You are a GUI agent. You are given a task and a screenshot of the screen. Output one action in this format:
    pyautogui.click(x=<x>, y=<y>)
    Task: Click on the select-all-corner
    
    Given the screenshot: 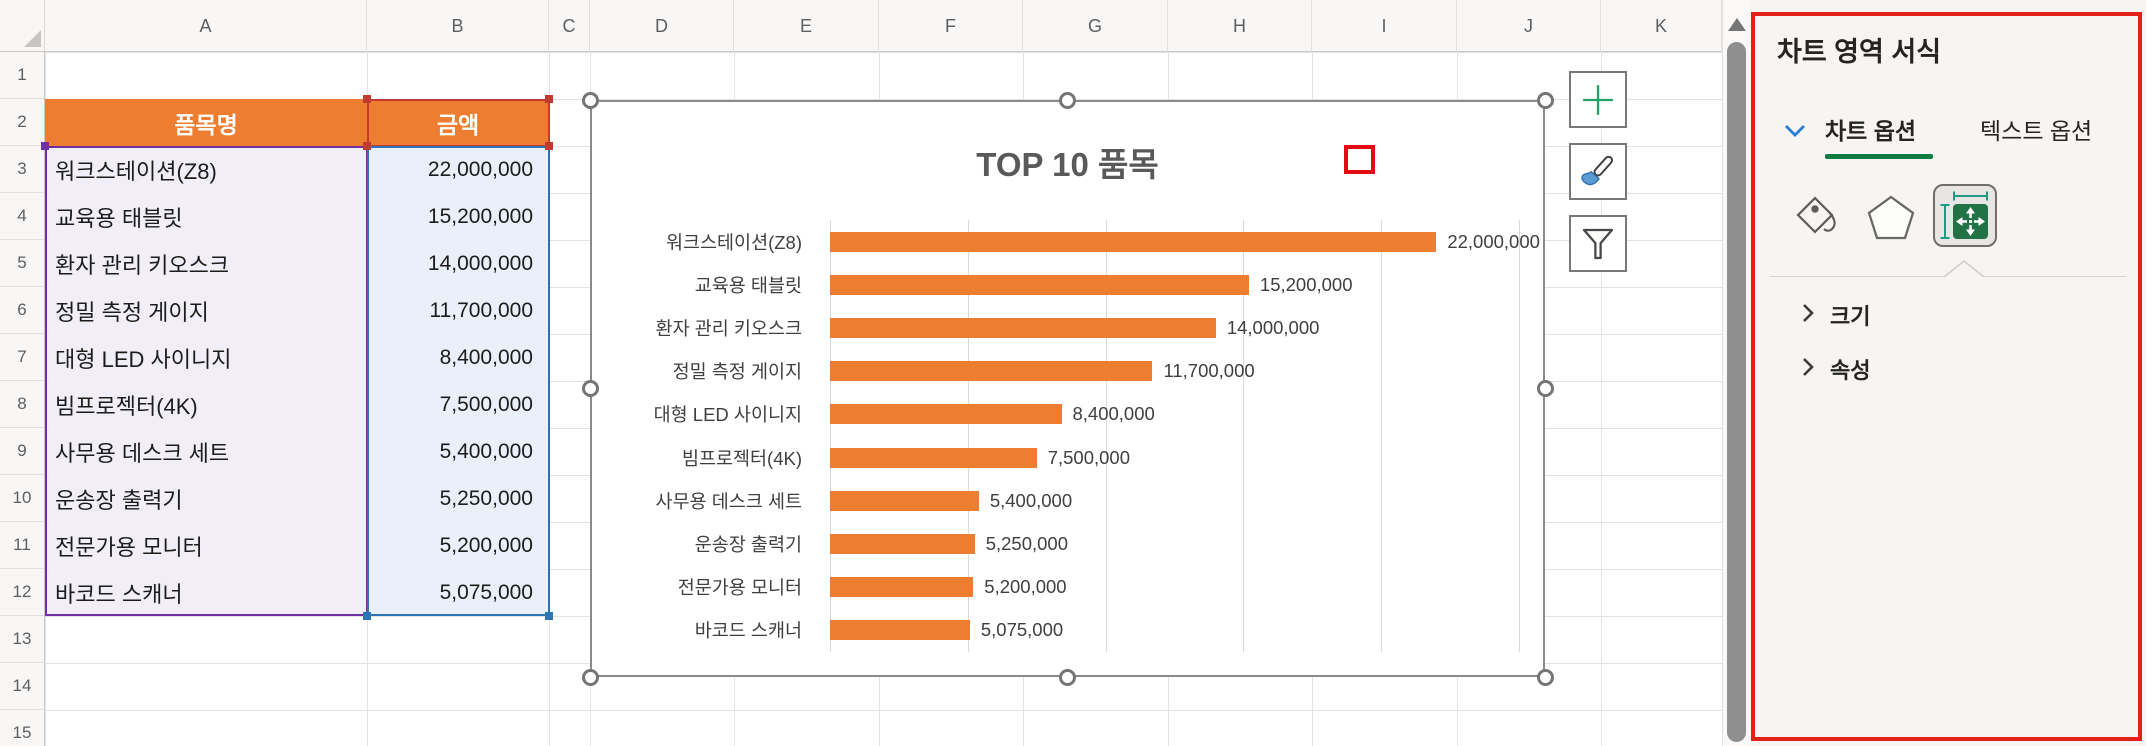 What is the action you would take?
    pyautogui.click(x=22, y=26)
    